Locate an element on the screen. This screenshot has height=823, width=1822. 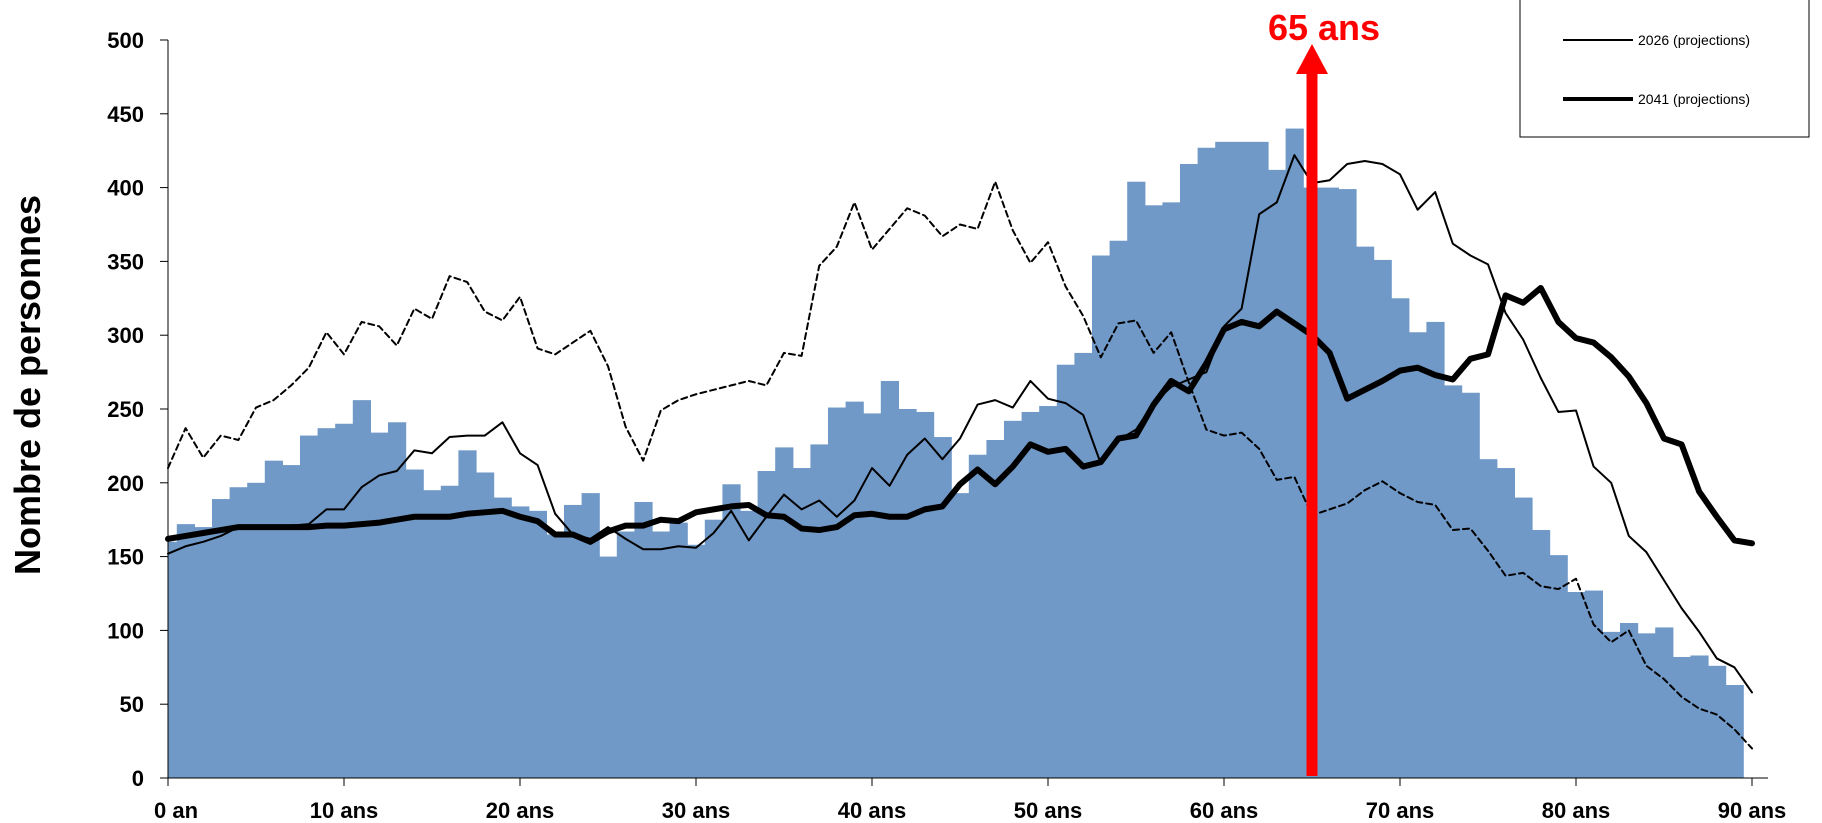
y-axis-label: Nombre de personnes is located at coordinates (27, 385).